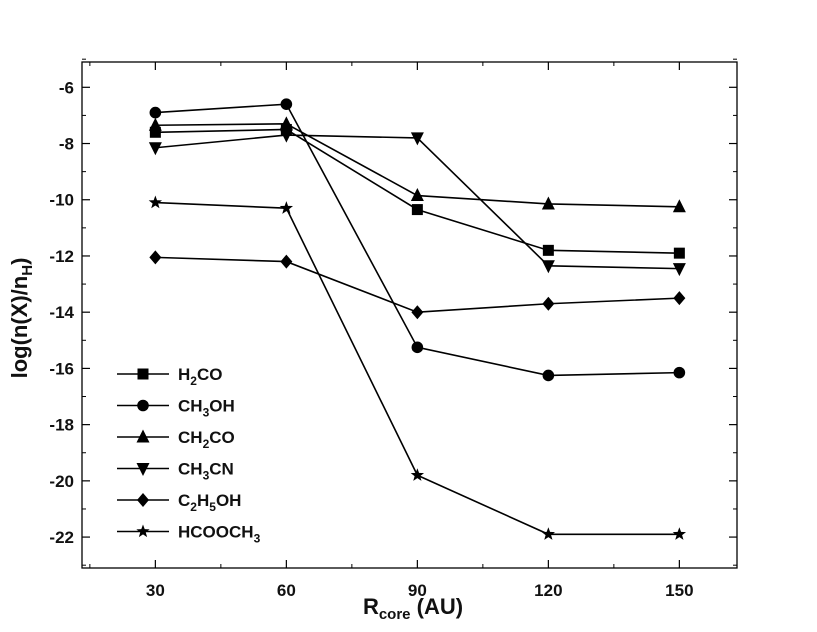 This screenshot has height=632, width=817. I want to click on legend-item-ch3cn: CH3CN, so click(175, 471).